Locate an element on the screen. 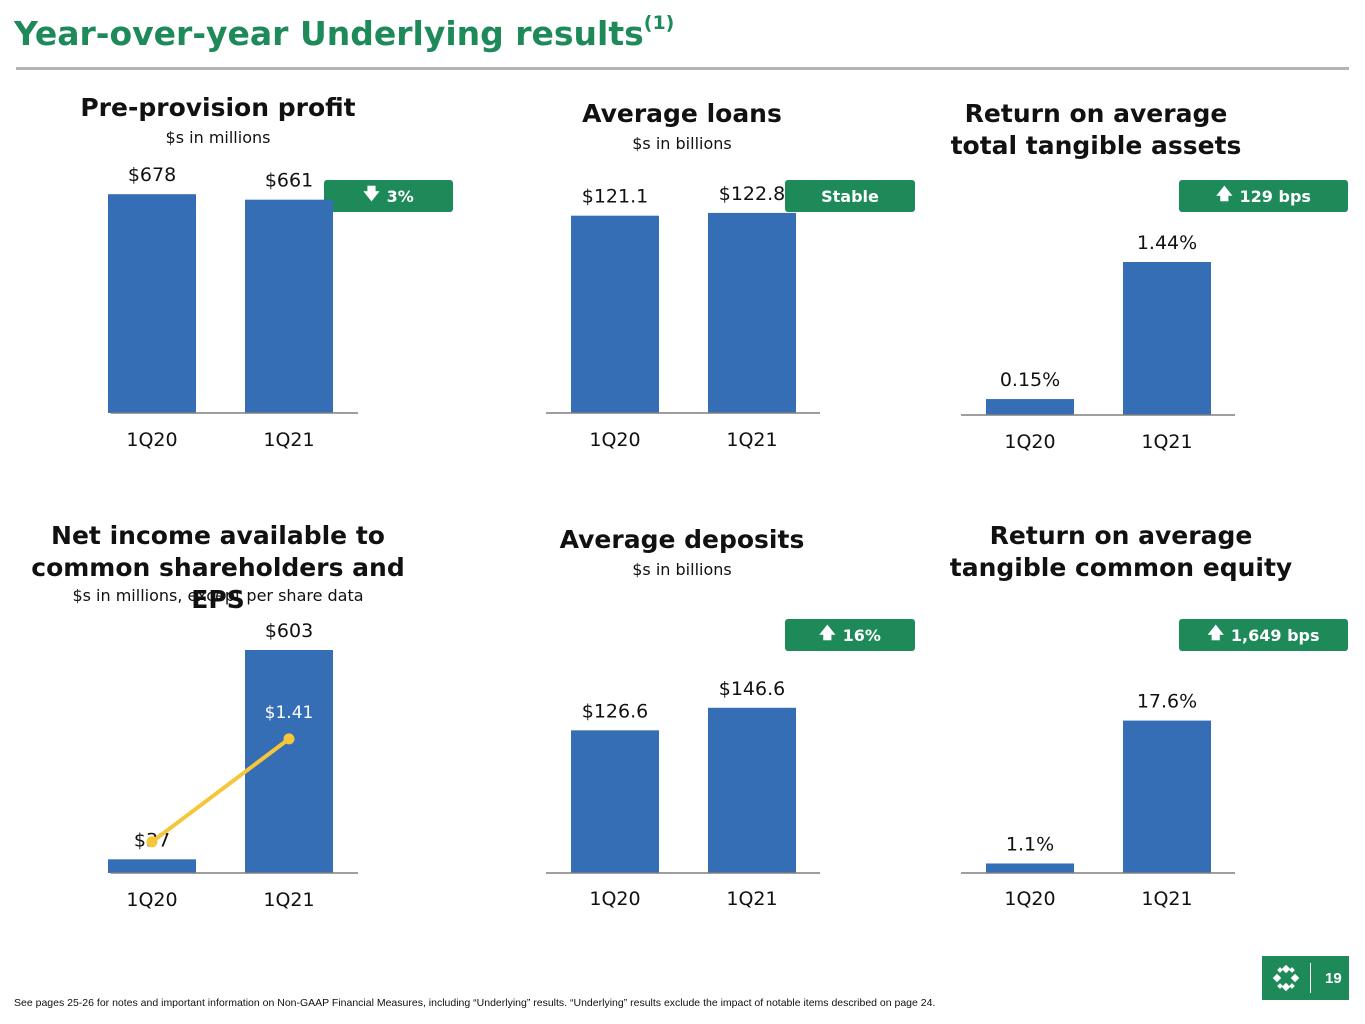 The image size is (1365, 1024). change-badge: 🡅 16% is located at coordinates (850, 635).